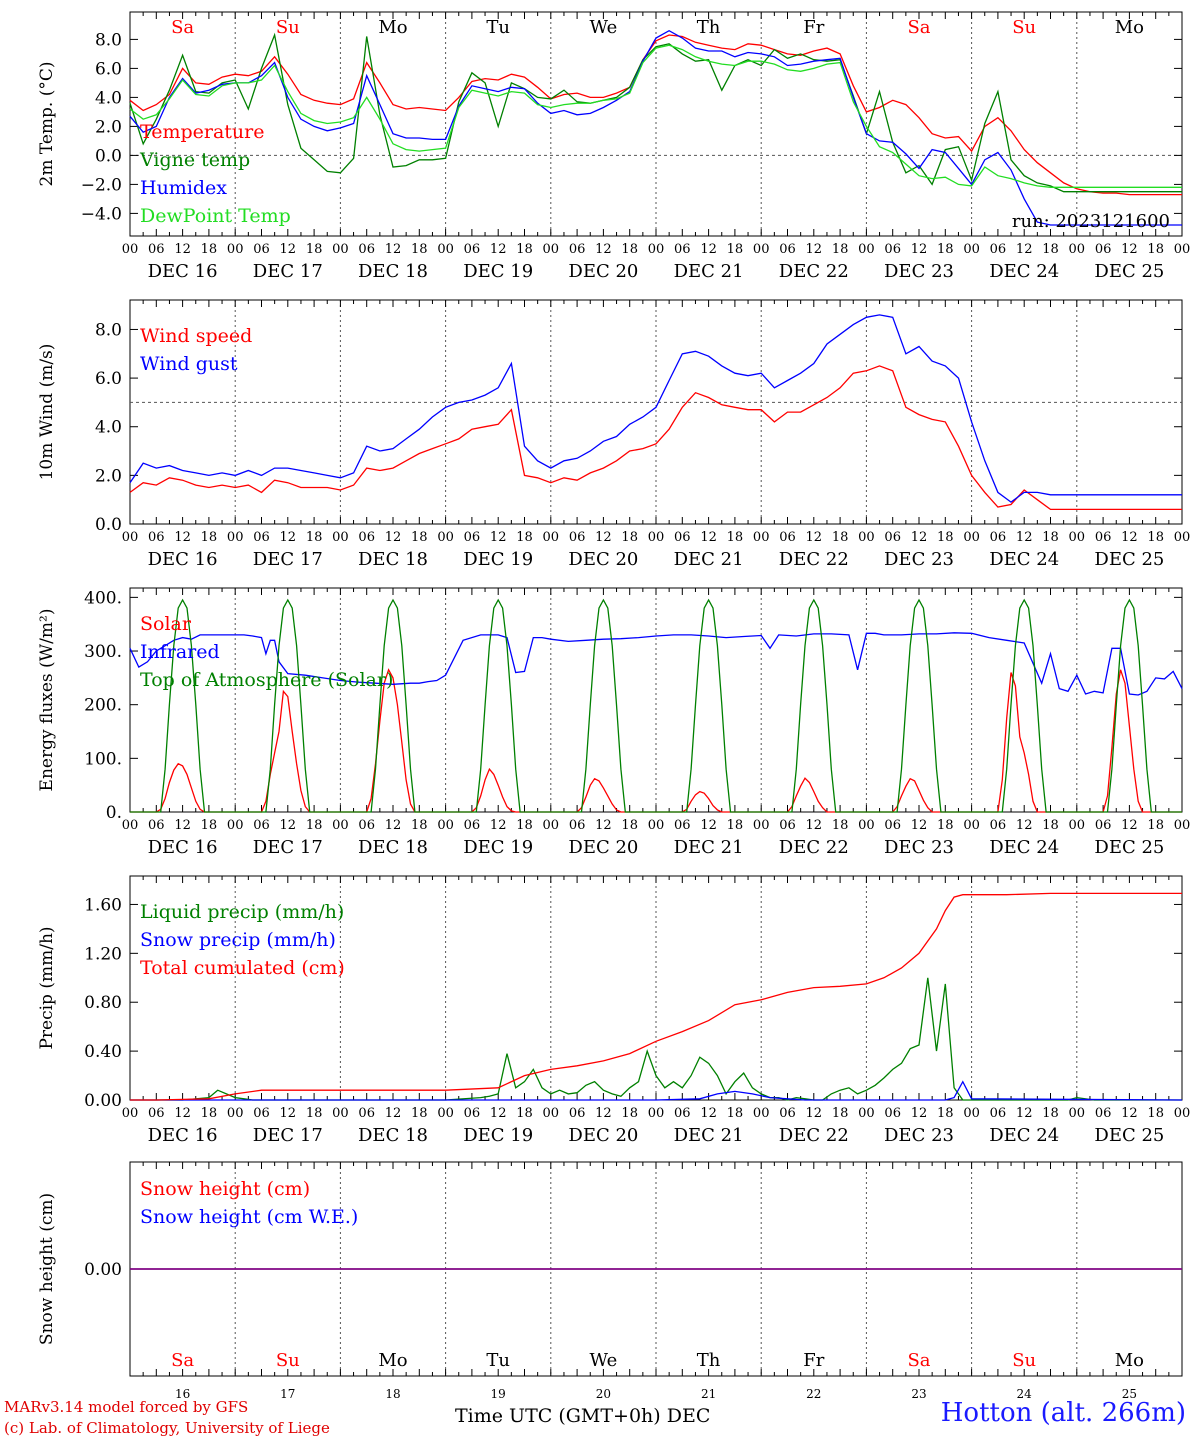 The image size is (1194, 1444). What do you see at coordinates (103, 652) in the screenshot?
I see `y-tick-label: 300.` at bounding box center [103, 652].